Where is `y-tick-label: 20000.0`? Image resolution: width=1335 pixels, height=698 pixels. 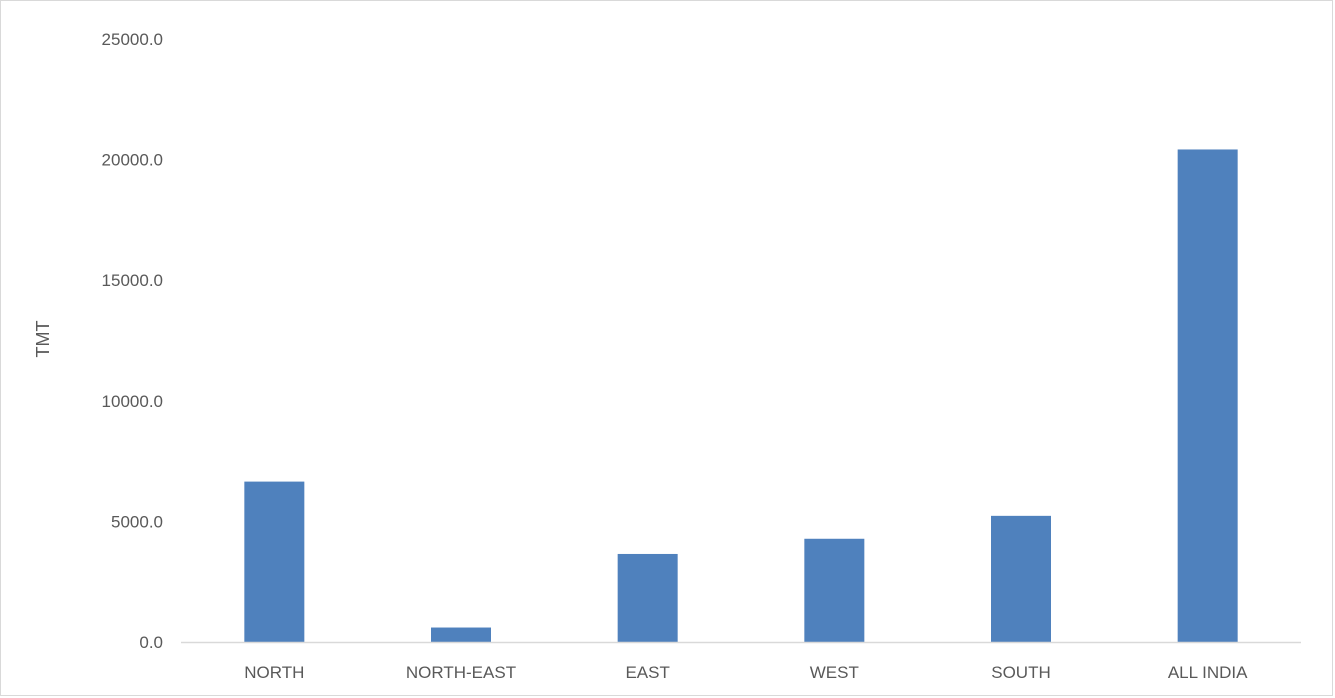 y-tick-label: 20000.0 is located at coordinates (132, 160).